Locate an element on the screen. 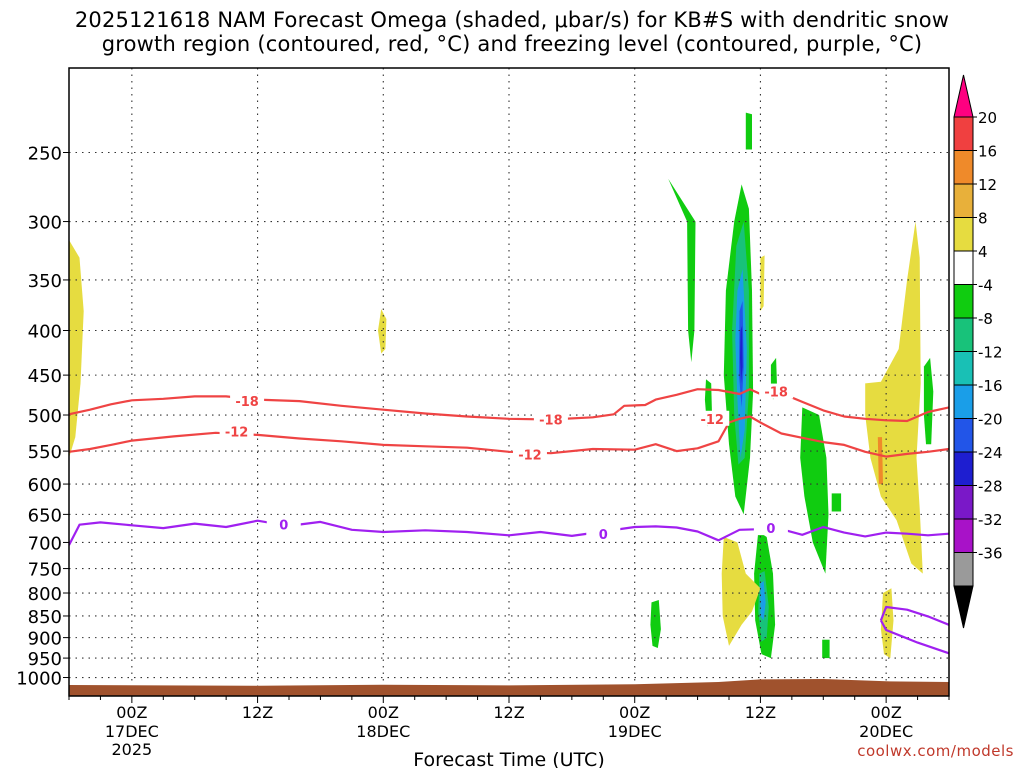 Image resolution: width=1024 pixels, height=768 pixels. contour-label-8: 0 is located at coordinates (770, 529).